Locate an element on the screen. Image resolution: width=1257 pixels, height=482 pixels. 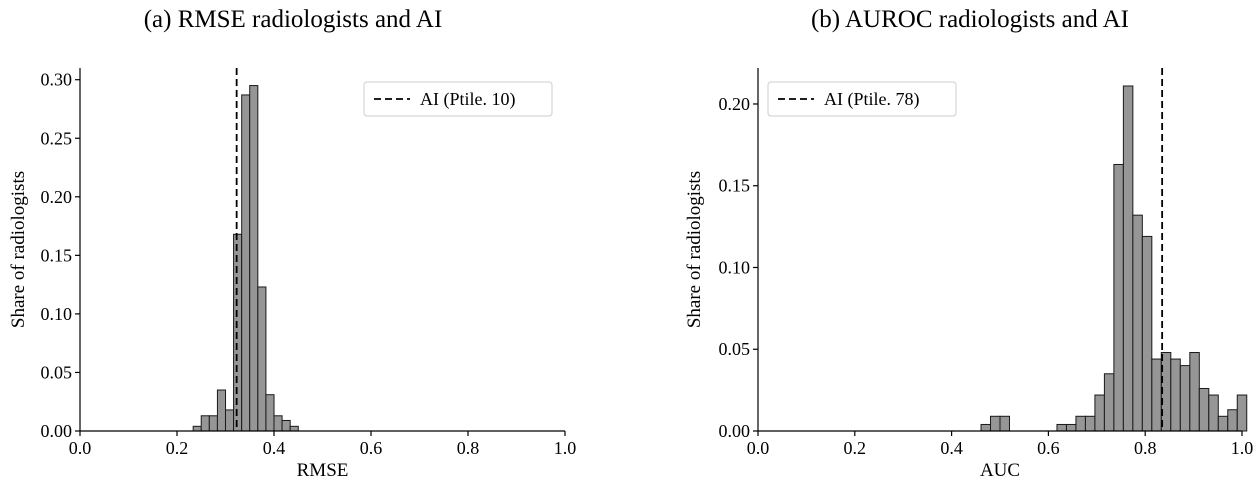
panel-b-legend: AI (Ptile. 78) is located at coordinates (862, 99).